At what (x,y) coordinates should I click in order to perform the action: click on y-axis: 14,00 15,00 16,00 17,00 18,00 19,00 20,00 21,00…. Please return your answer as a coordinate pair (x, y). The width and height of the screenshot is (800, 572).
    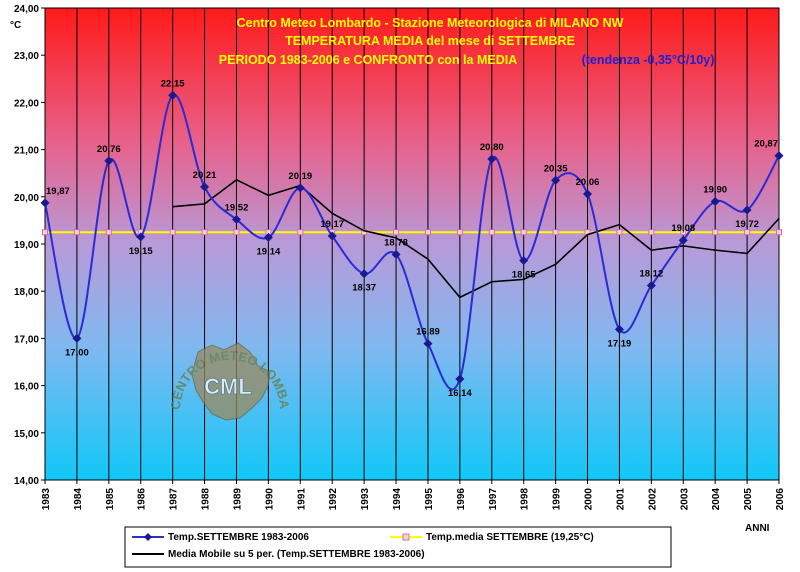
    Looking at the image, I should click on (29, 245).